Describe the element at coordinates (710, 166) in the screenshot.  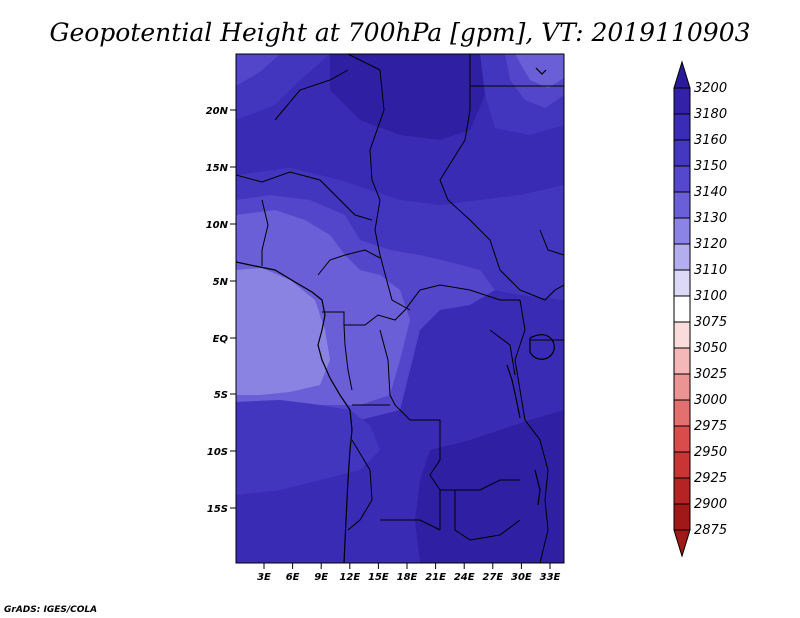
I see `colorbar-label: 3150` at that location.